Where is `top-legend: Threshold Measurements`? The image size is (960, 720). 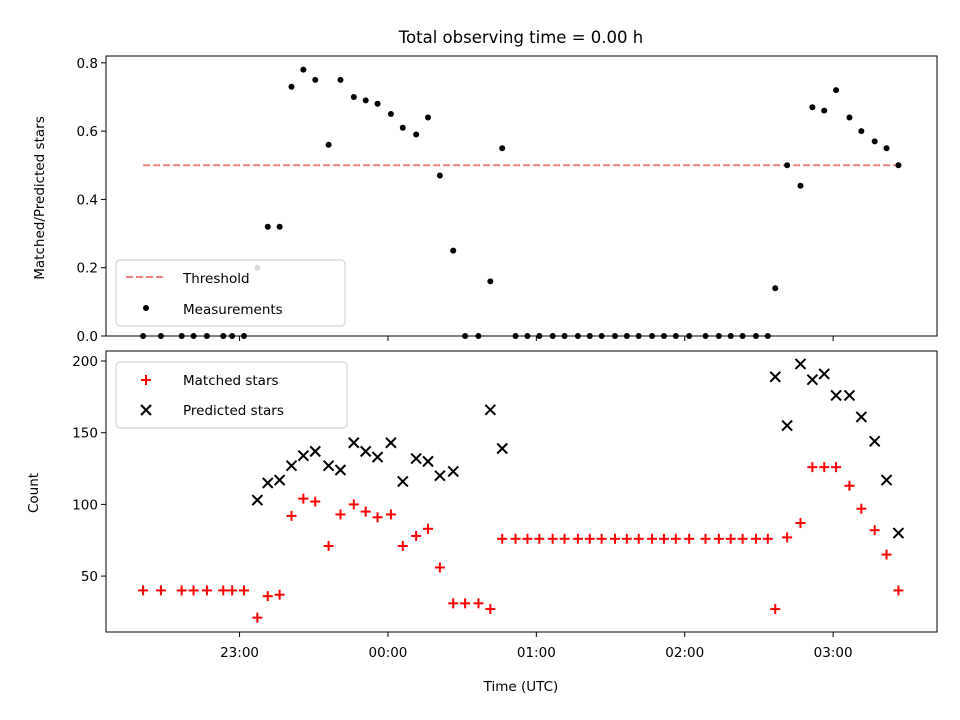 top-legend: Threshold Measurements is located at coordinates (230, 293).